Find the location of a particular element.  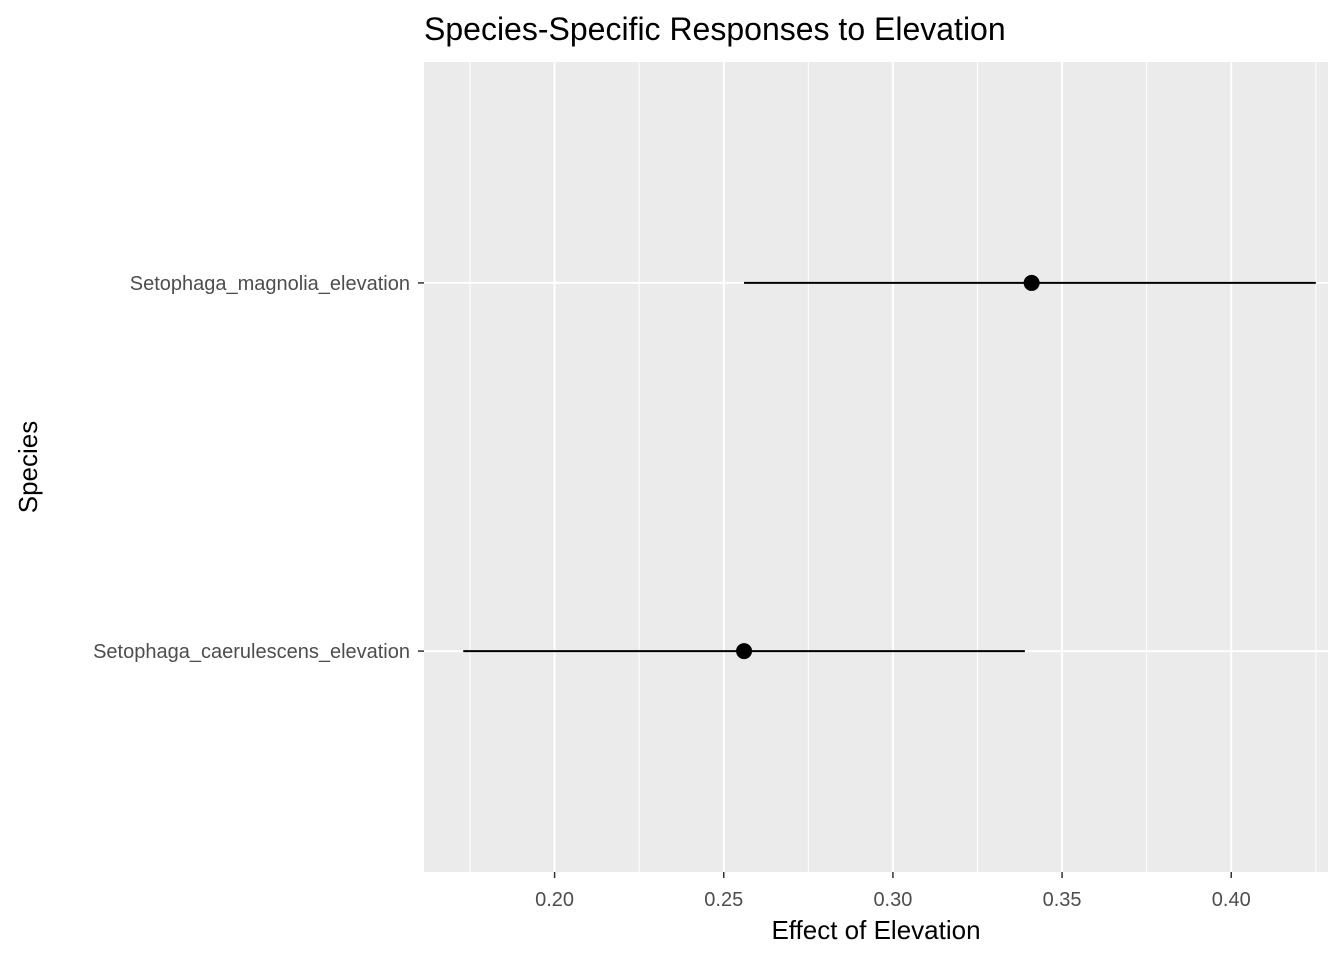

y-axis-title: Species is located at coordinates (28, 467).